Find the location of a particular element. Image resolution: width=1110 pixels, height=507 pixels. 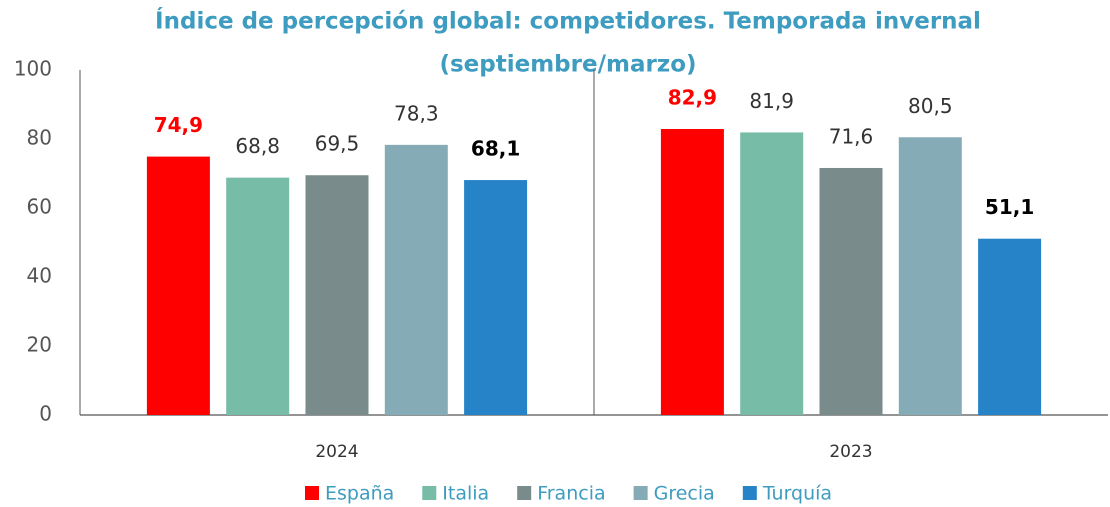

x-tick-label: 2023 is located at coordinates (850, 452).